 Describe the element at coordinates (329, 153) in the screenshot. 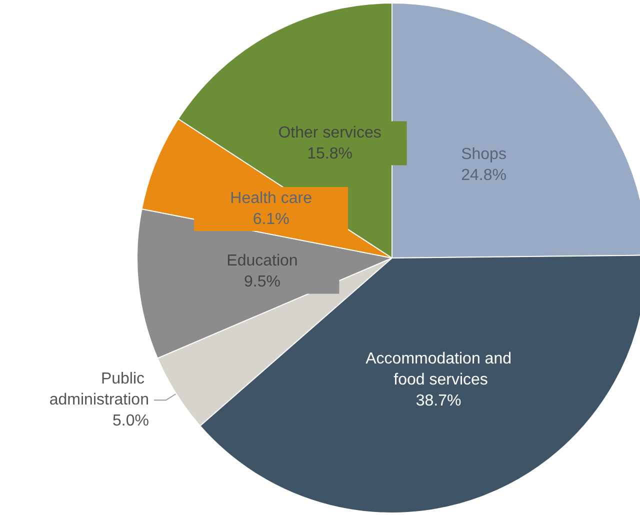

I see `data-label: 15.8%` at that location.